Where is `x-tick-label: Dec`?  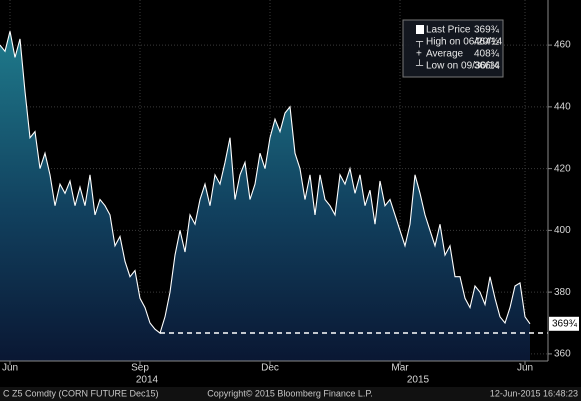
x-tick-label: Dec is located at coordinates (270, 368).